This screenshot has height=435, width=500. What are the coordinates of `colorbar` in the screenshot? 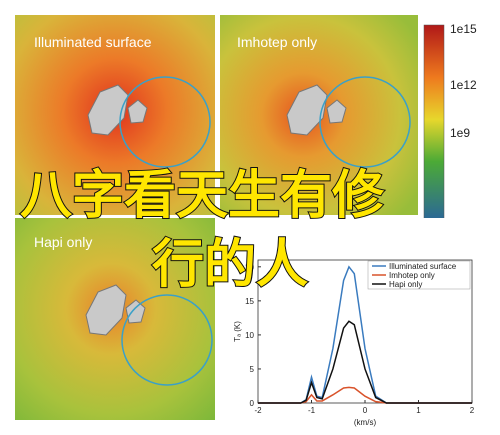 It's located at (434, 130).